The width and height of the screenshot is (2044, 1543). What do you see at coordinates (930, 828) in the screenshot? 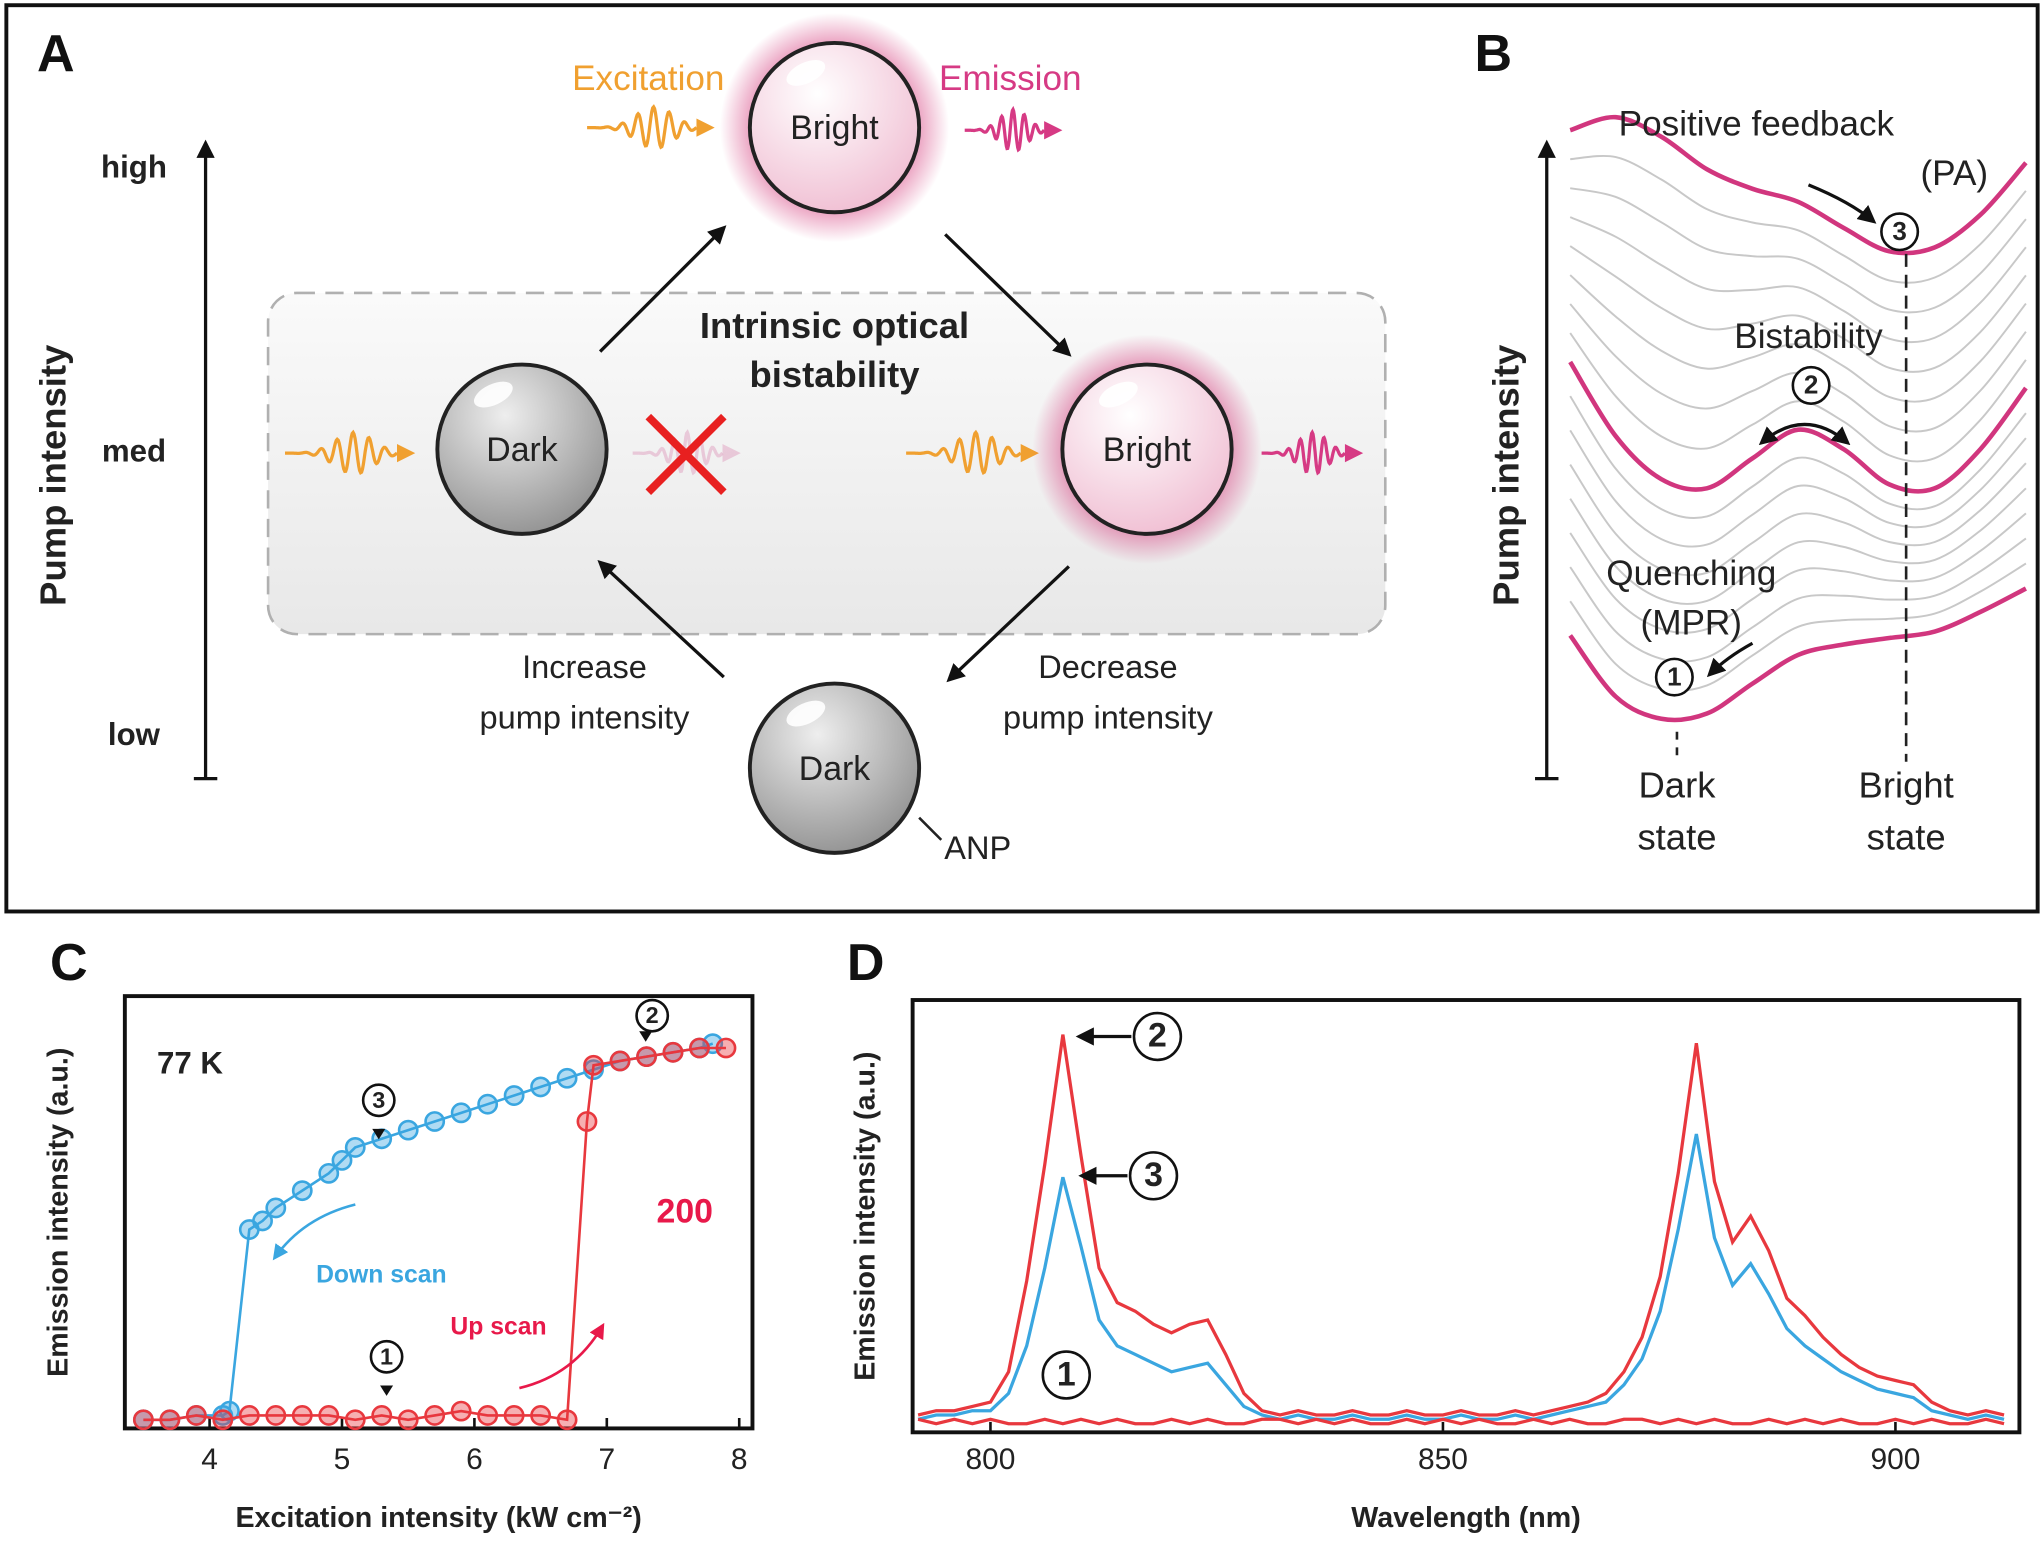
I see `leader` at bounding box center [930, 828].